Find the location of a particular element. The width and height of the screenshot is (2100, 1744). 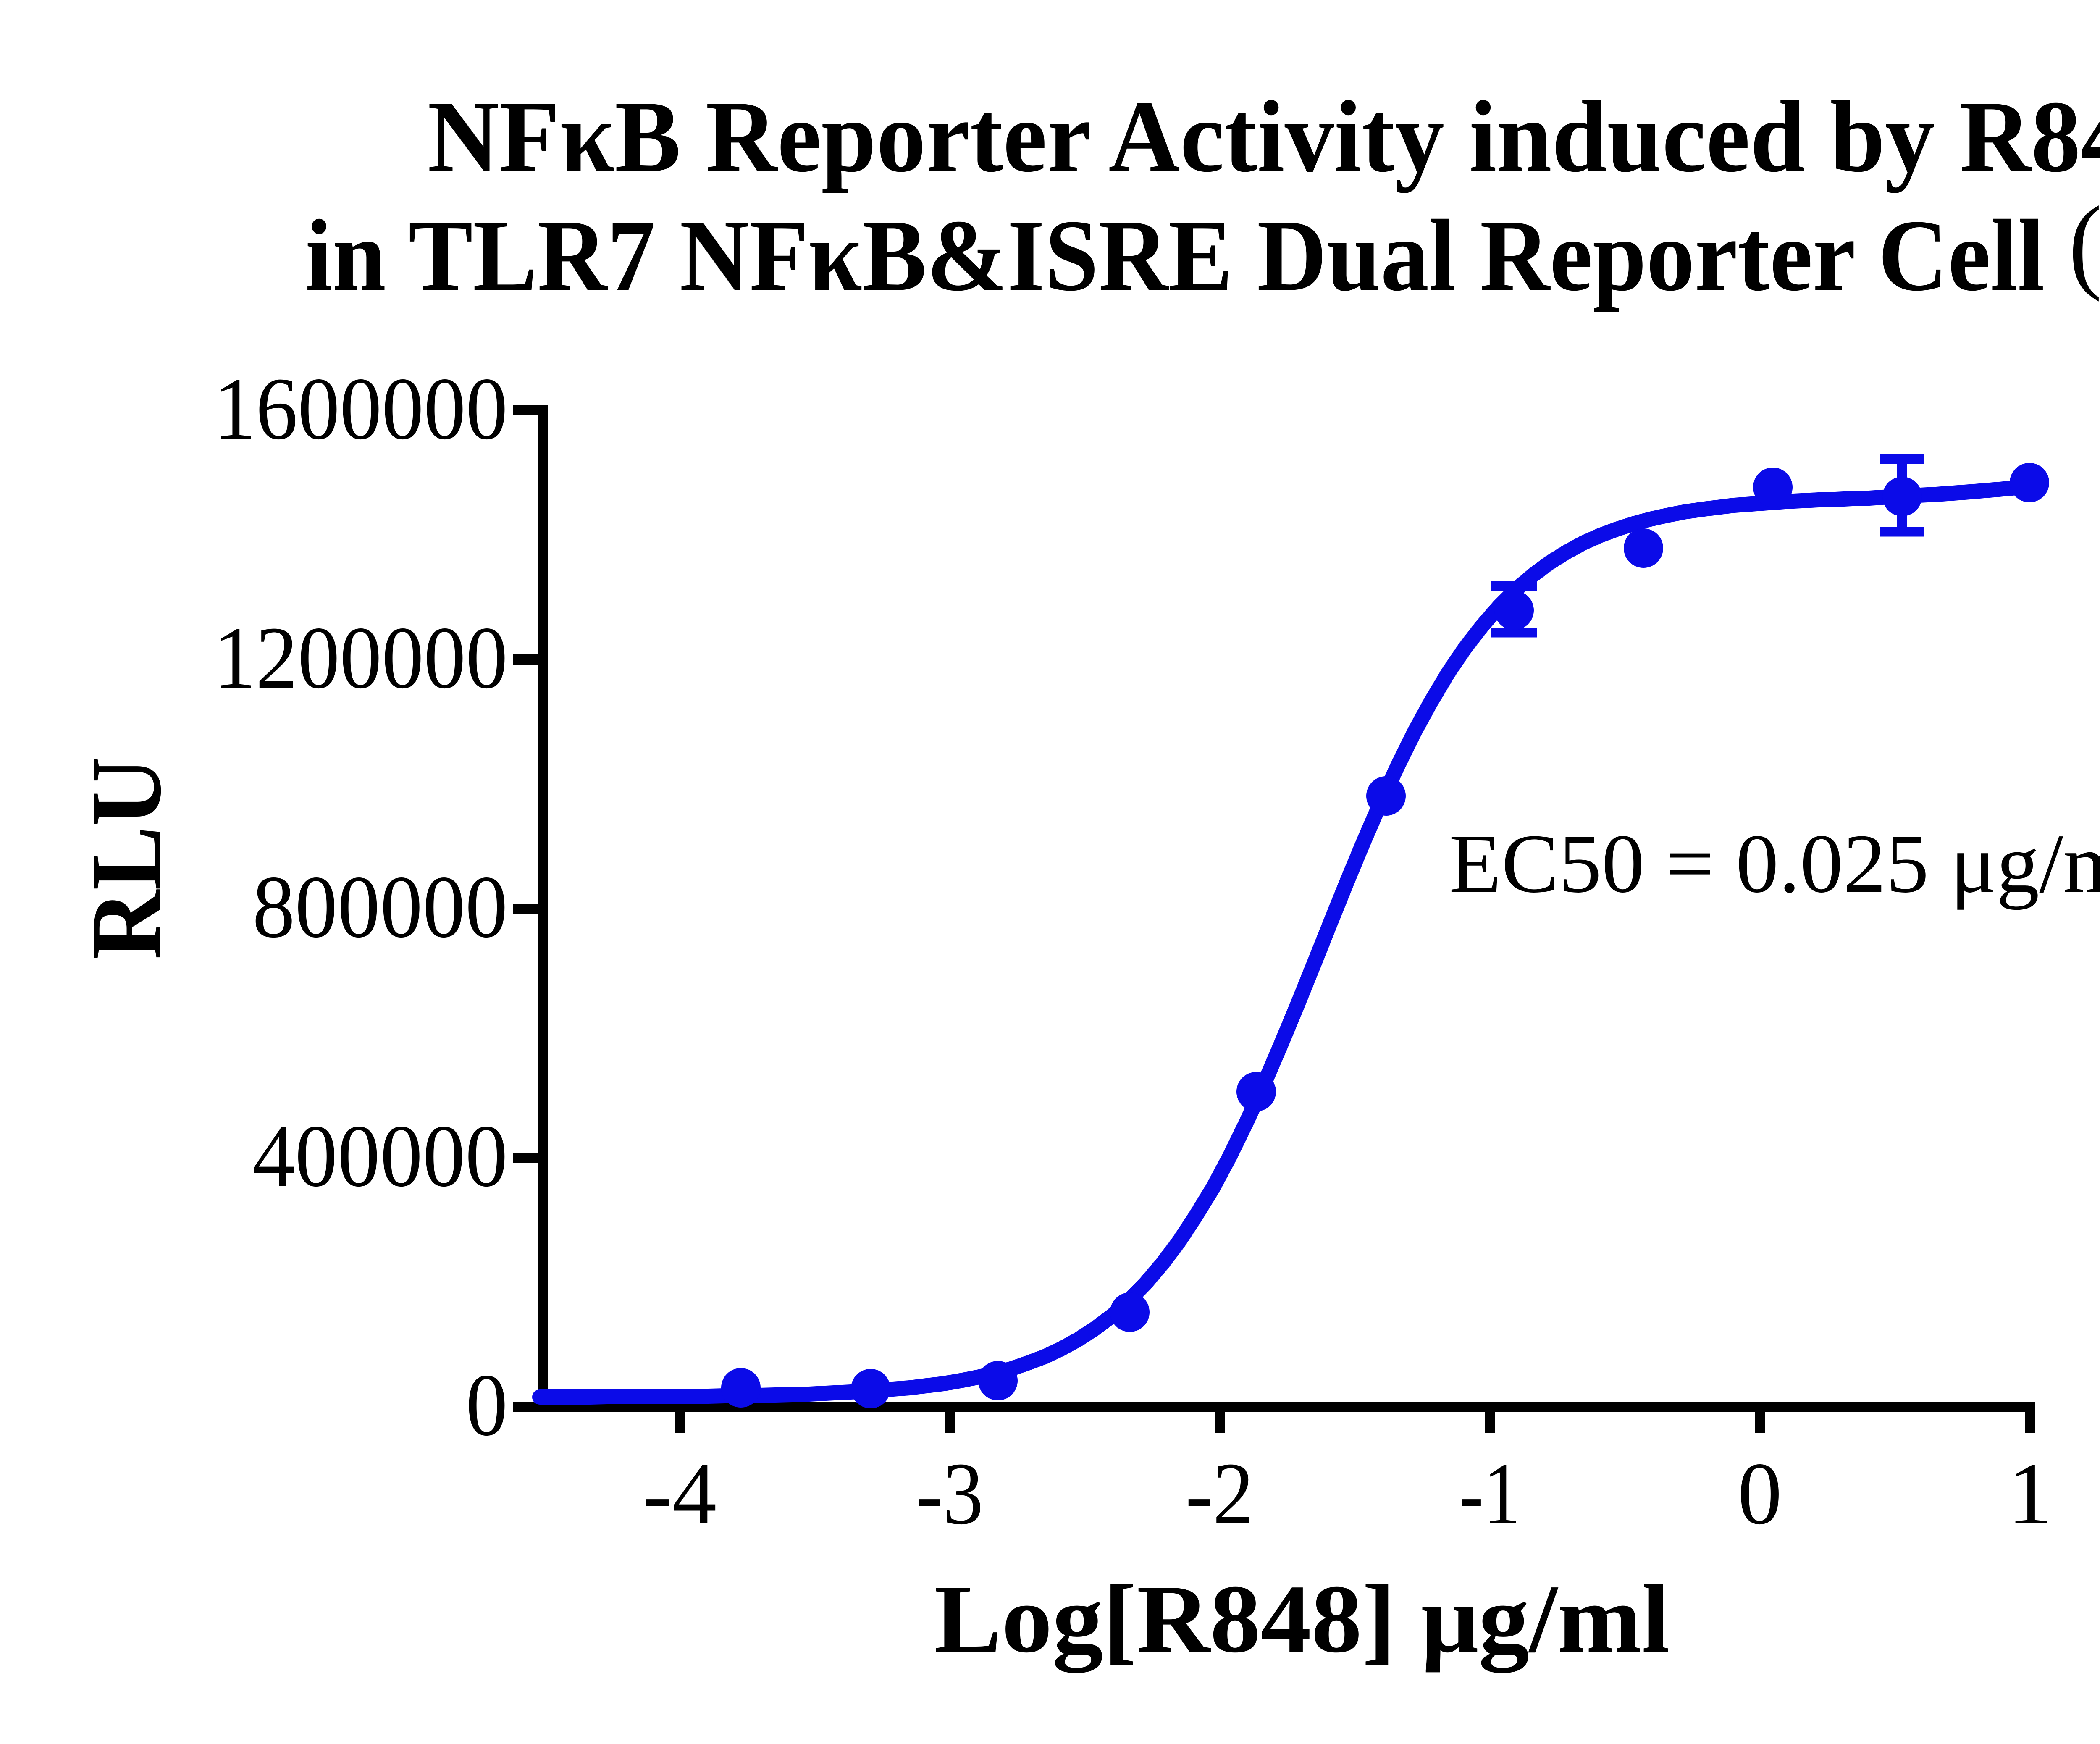

svg-text: -1 is located at coordinates (1490, 1493).